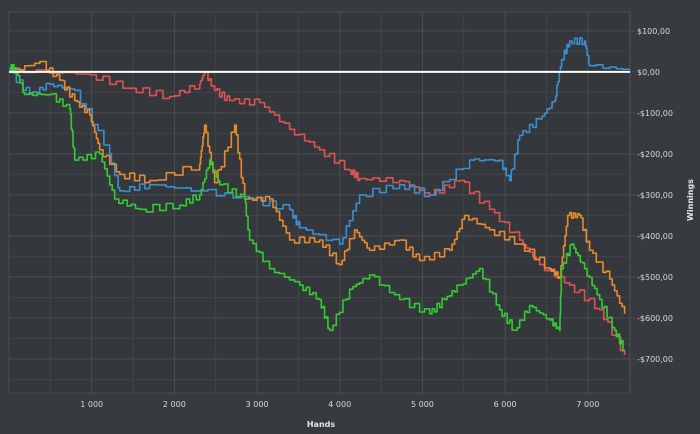 The width and height of the screenshot is (700, 434). Describe the element at coordinates (505, 404) in the screenshot. I see `x-tick-label: 6 000` at that location.